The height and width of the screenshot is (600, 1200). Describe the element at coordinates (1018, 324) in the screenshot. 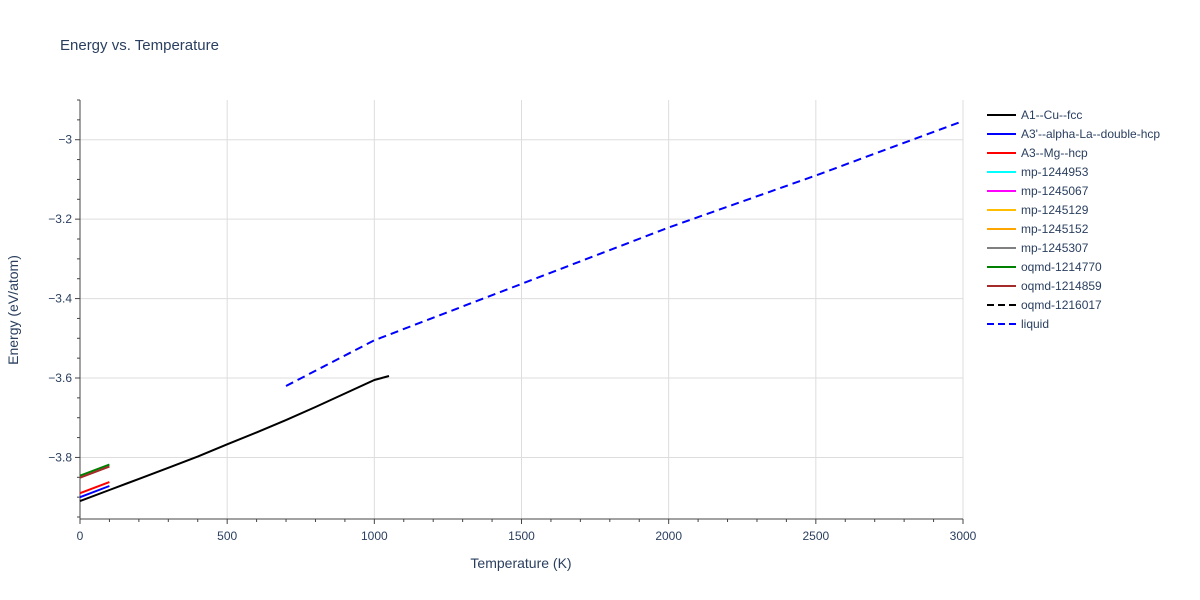

I see `legend-item: liquid` at that location.